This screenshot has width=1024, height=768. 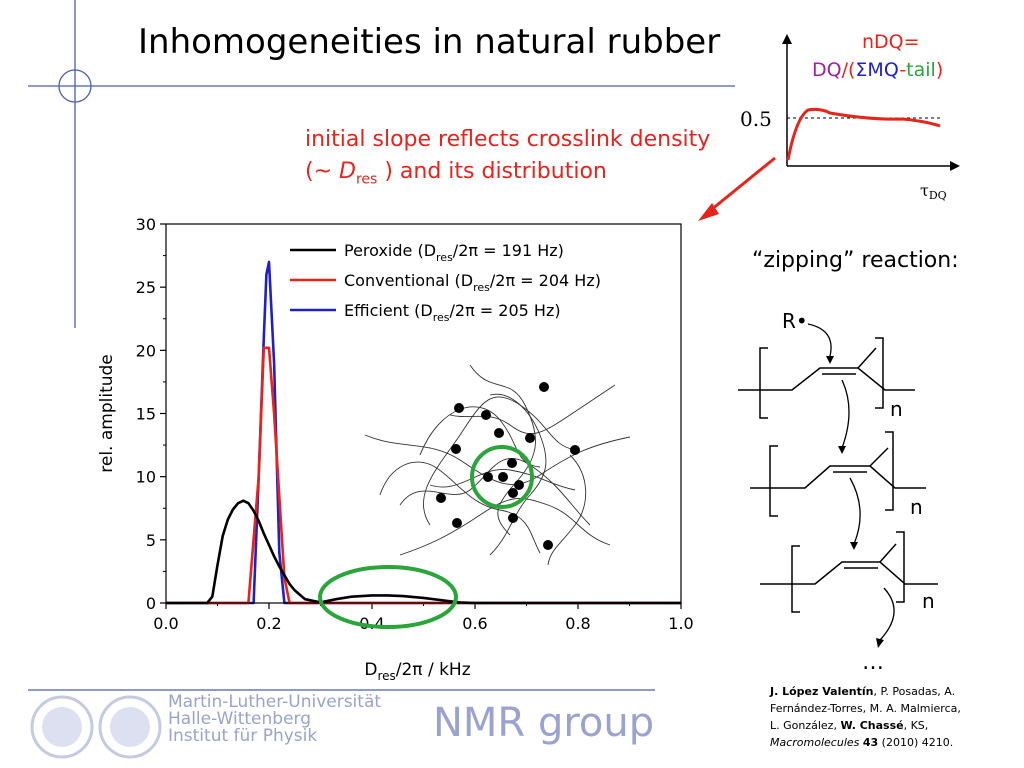 I want to click on university-seals, so click(x=96, y=727).